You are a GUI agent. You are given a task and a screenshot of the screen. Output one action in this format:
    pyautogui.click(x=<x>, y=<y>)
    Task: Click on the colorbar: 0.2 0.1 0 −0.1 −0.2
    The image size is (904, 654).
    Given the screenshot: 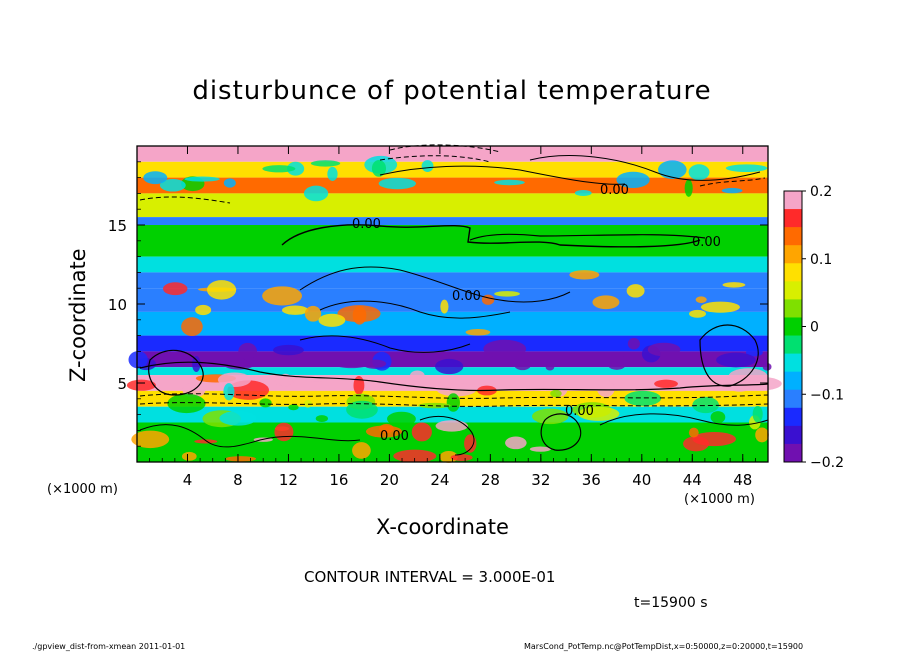 What is the action you would take?
    pyautogui.click(x=813, y=327)
    